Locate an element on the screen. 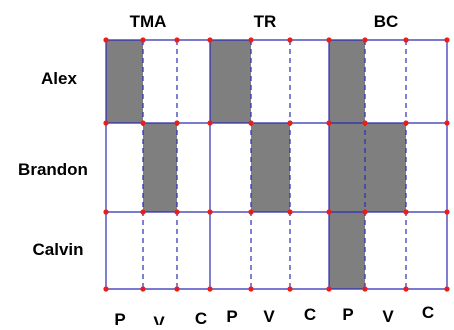  column-label-1: V is located at coordinates (159, 319).